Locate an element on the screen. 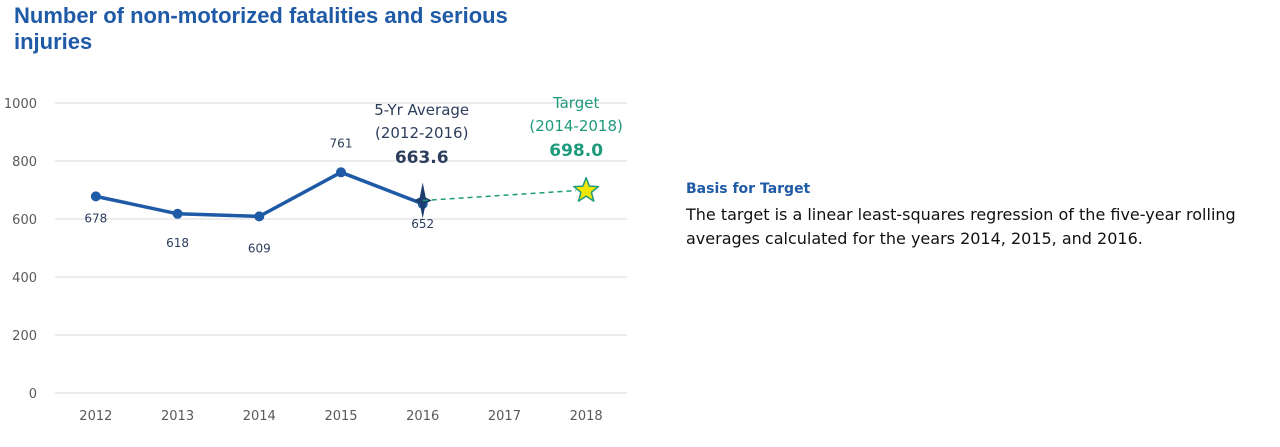 The width and height of the screenshot is (1280, 447). y-tick-label: 400 is located at coordinates (24, 278).